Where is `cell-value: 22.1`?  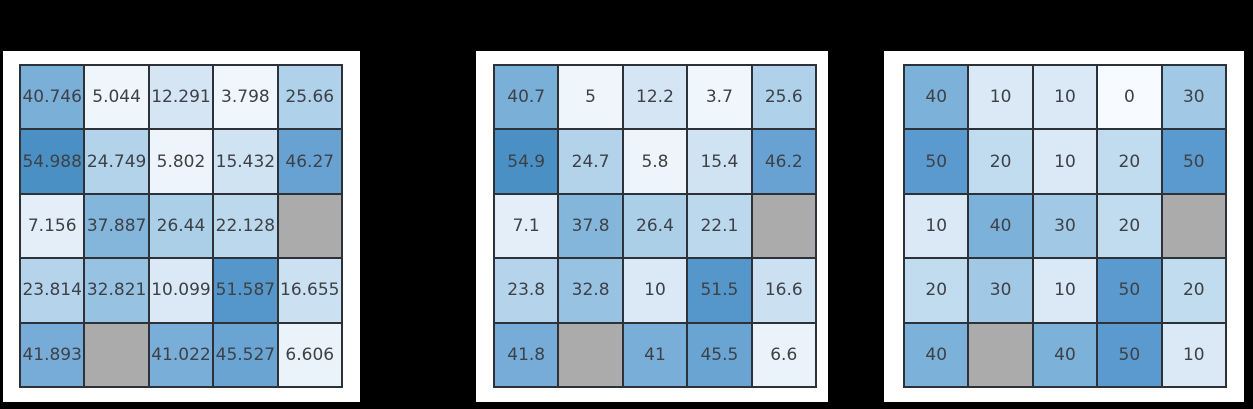 cell-value: 22.1 is located at coordinates (719, 225).